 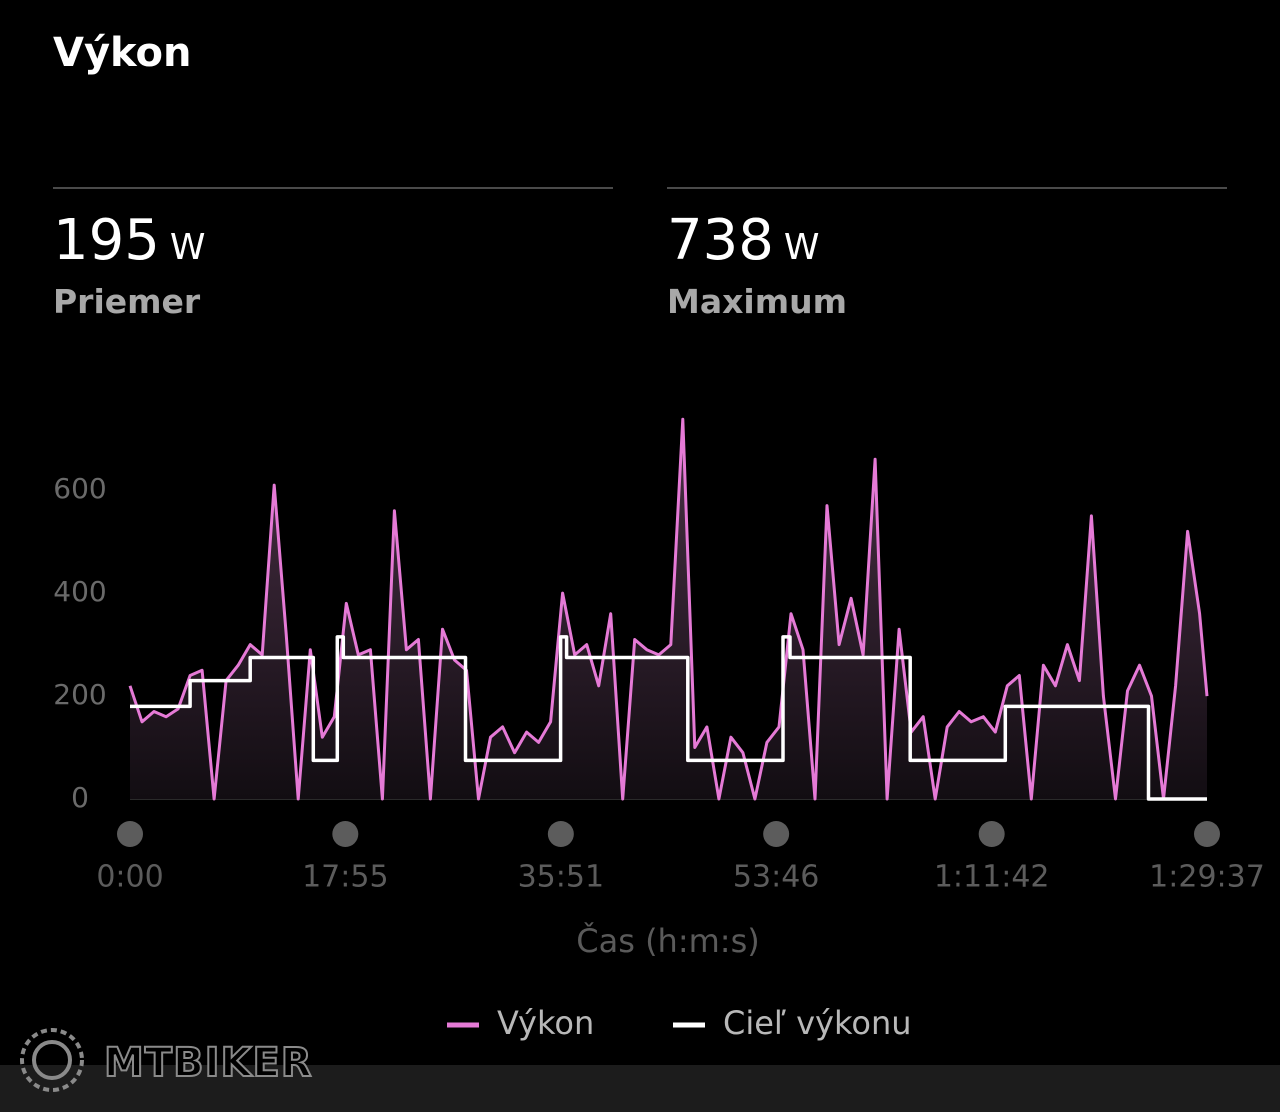 What do you see at coordinates (561, 877) in the screenshot?
I see `x-tick-label: 35:51` at bounding box center [561, 877].